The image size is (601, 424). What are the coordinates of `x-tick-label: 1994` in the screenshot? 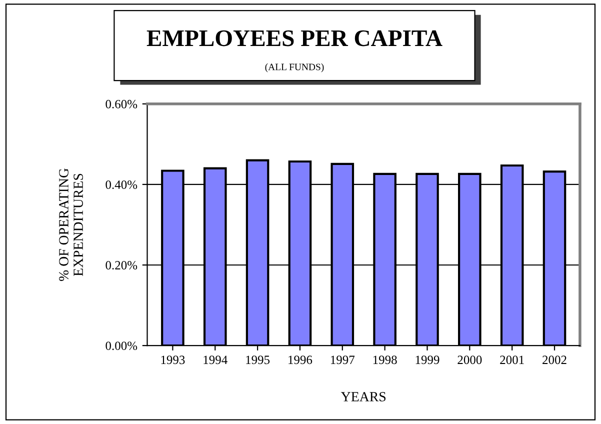 It's located at (216, 360).